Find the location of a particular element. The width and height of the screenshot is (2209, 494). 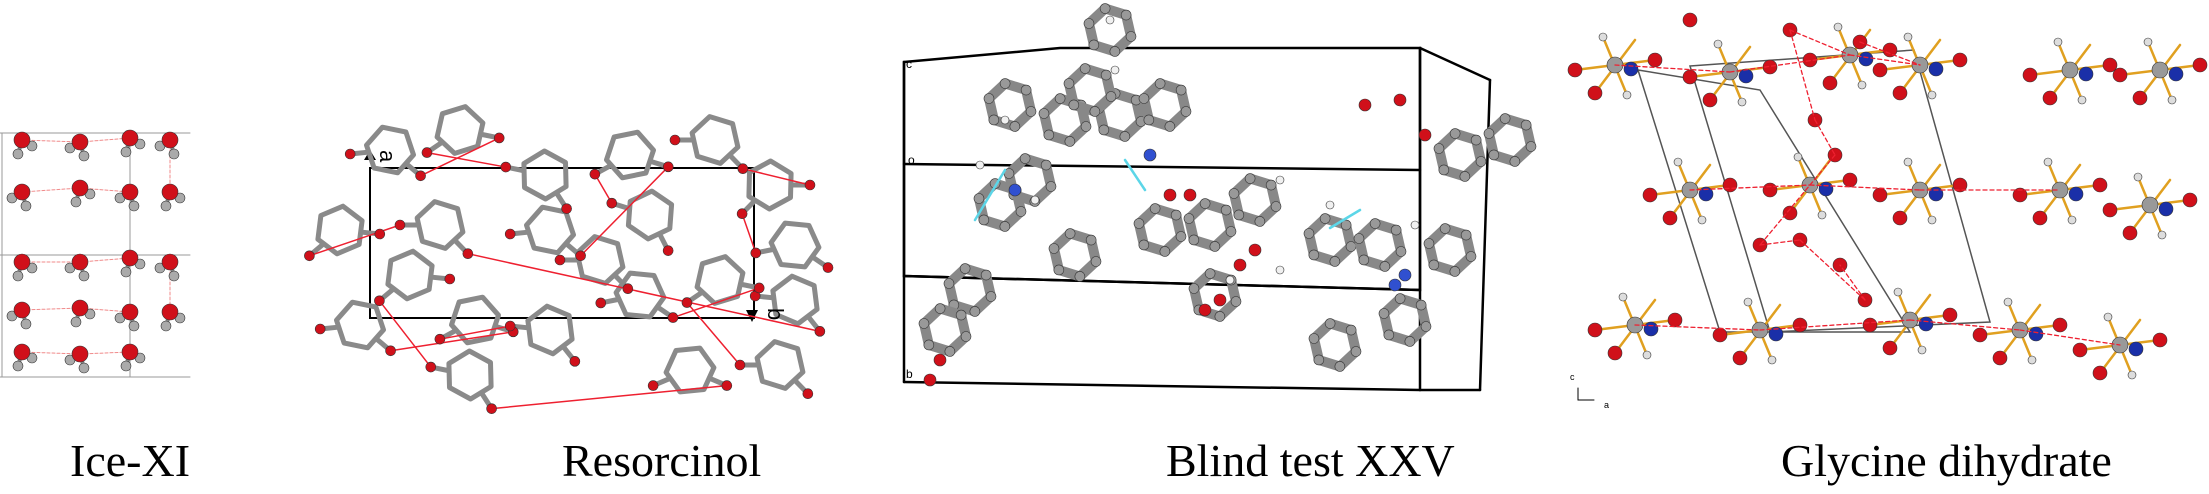

unit-cell-edge is located at coordinates (1455, 64).